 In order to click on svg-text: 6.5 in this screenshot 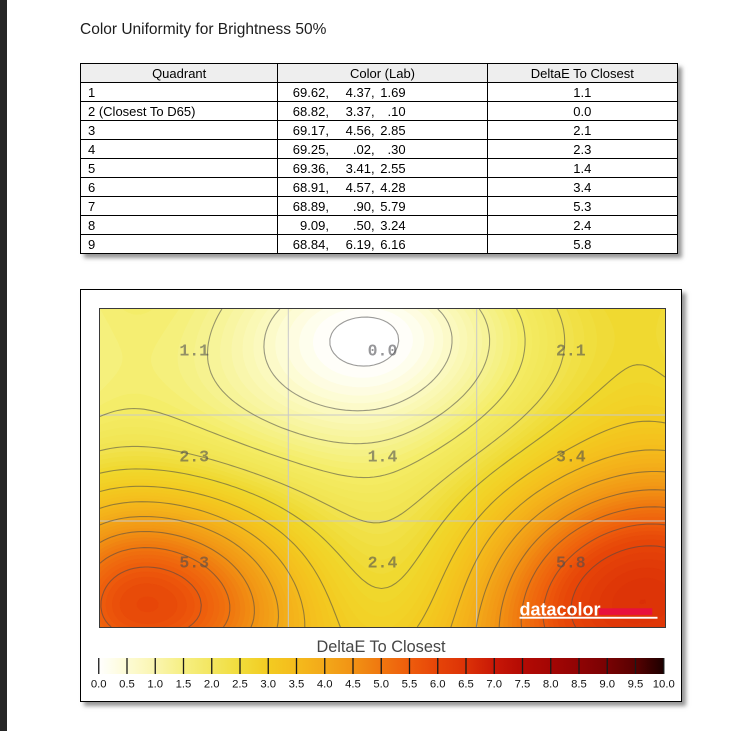, I will do `click(466, 685)`.